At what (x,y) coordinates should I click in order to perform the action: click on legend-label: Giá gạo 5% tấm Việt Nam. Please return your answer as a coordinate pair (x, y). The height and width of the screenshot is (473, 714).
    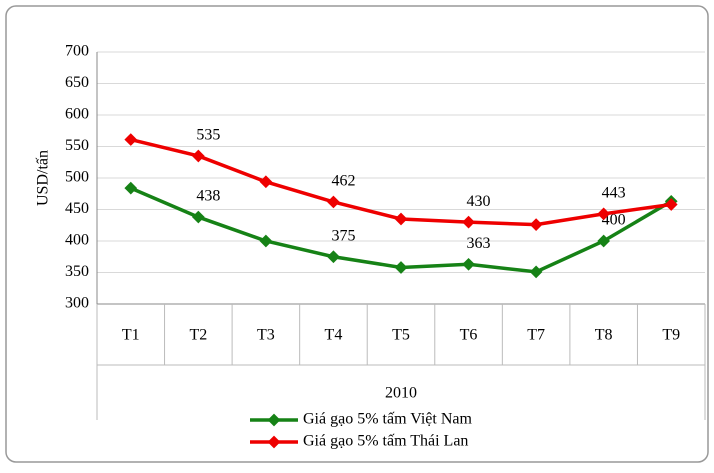
    Looking at the image, I should click on (387, 419).